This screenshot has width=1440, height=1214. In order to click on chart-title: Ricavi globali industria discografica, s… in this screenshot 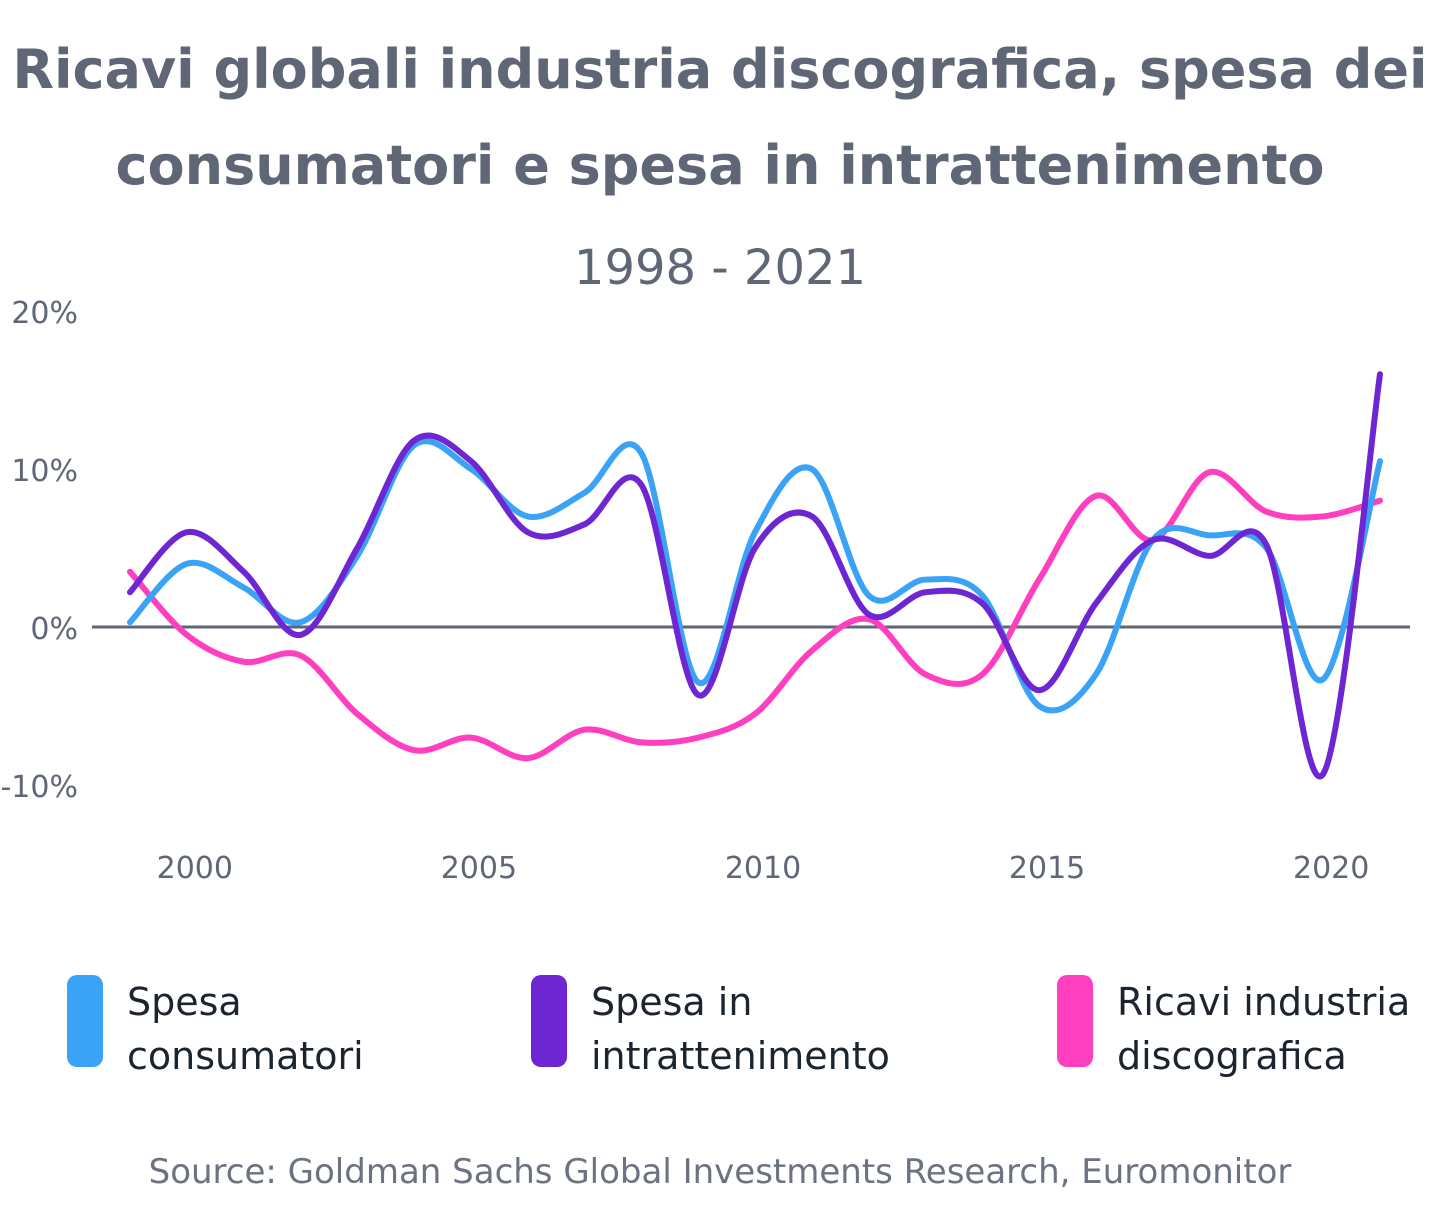, I will do `click(720, 117)`.